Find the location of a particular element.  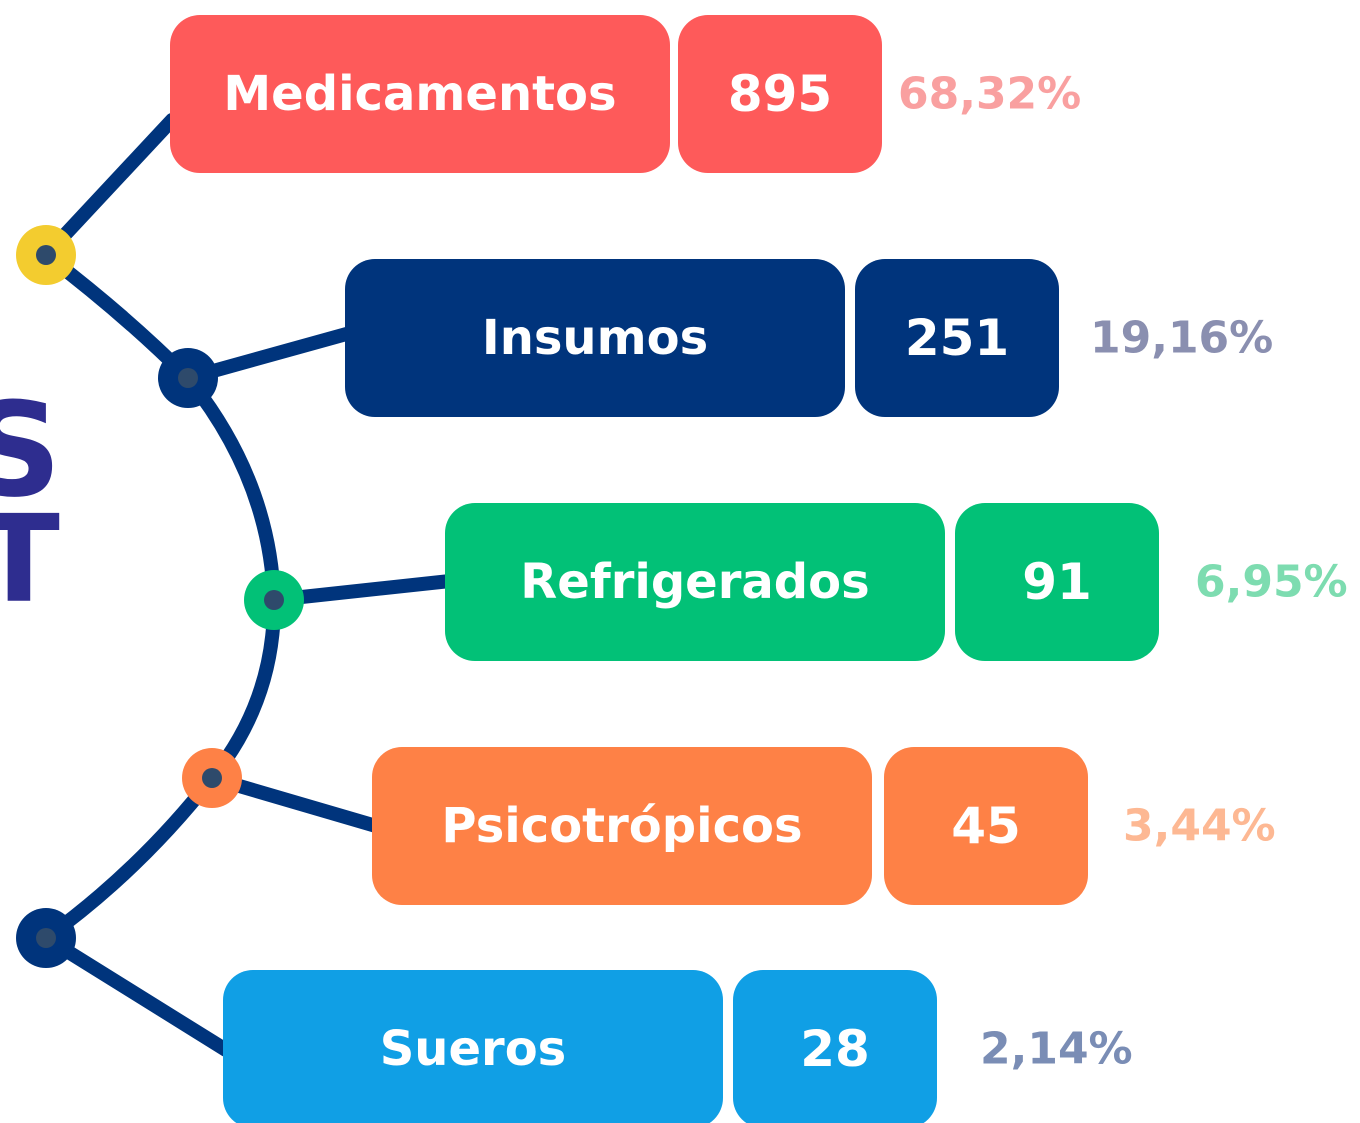

label: Refrigerados is located at coordinates (694, 582).